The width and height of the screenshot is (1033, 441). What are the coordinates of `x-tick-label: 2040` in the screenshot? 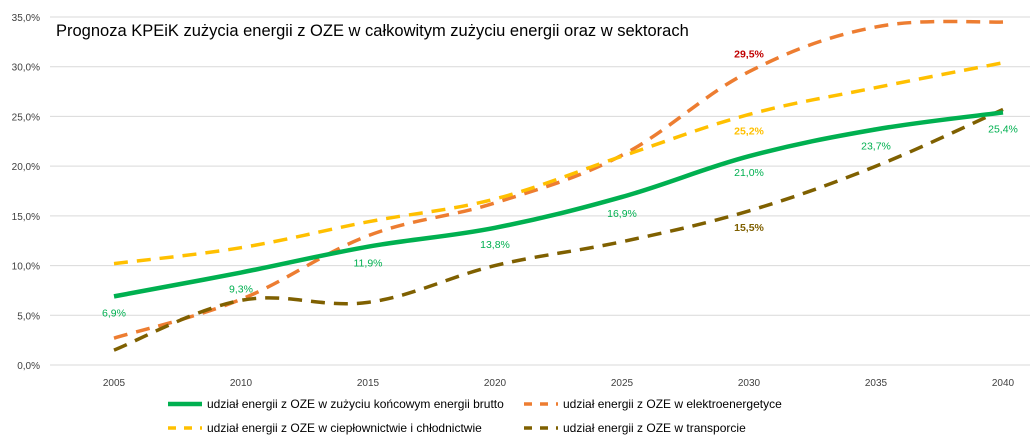 It's located at (1003, 383).